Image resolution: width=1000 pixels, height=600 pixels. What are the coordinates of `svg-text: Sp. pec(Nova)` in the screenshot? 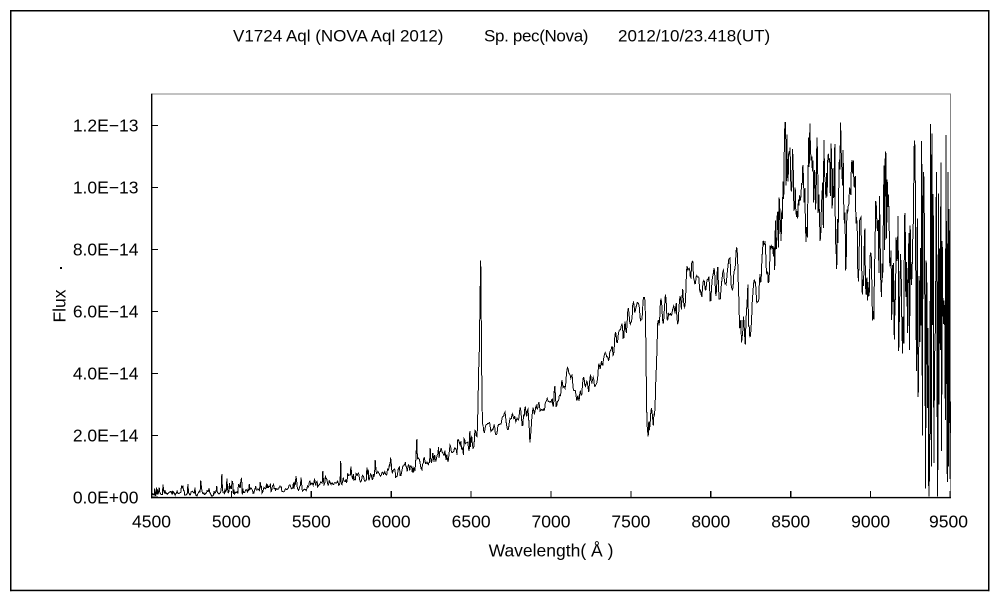 It's located at (536, 36).